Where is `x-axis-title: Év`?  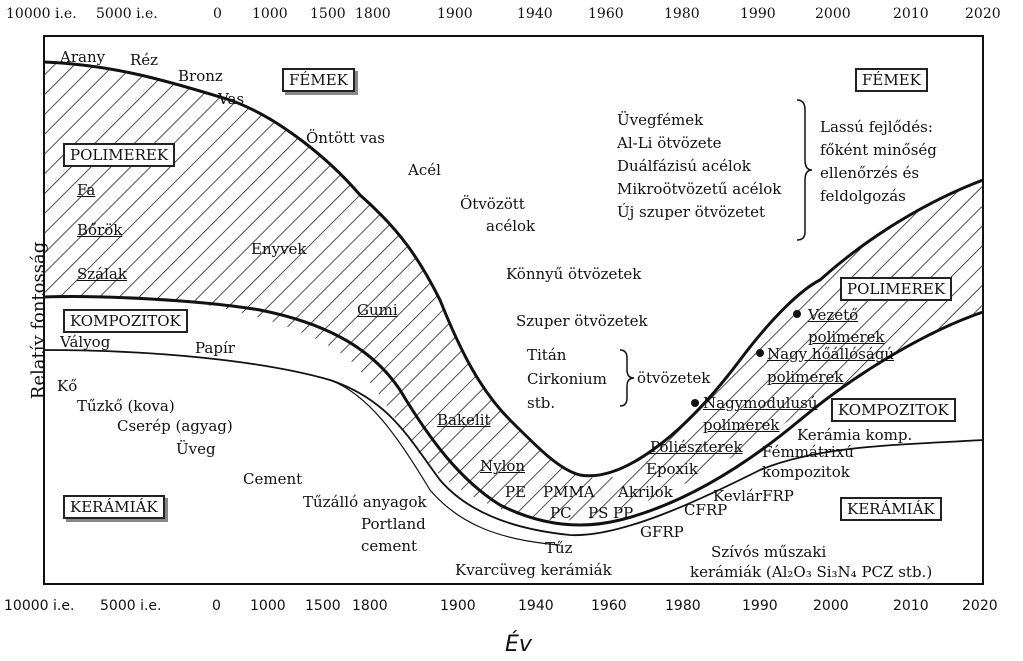 x-axis-title: Év is located at coordinates (518, 644).